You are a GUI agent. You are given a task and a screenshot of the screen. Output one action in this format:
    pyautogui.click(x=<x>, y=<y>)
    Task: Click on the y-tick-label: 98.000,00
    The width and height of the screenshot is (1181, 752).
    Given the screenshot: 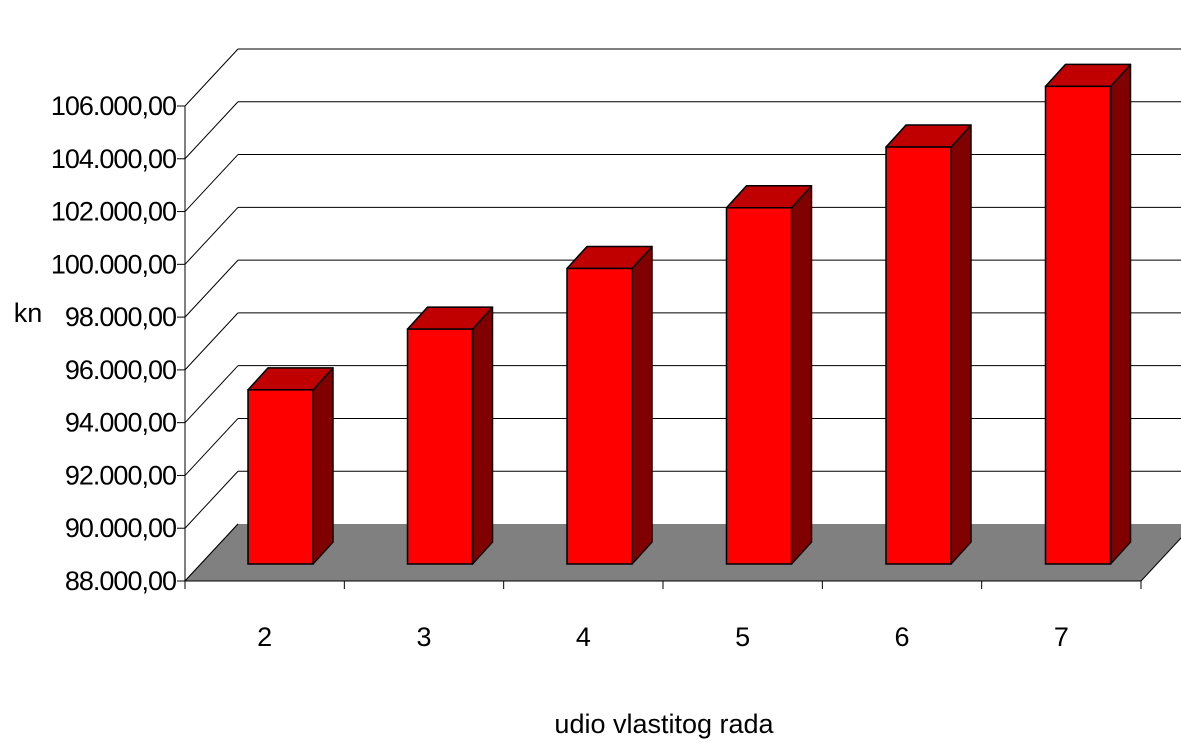 What is the action you would take?
    pyautogui.click(x=120, y=317)
    